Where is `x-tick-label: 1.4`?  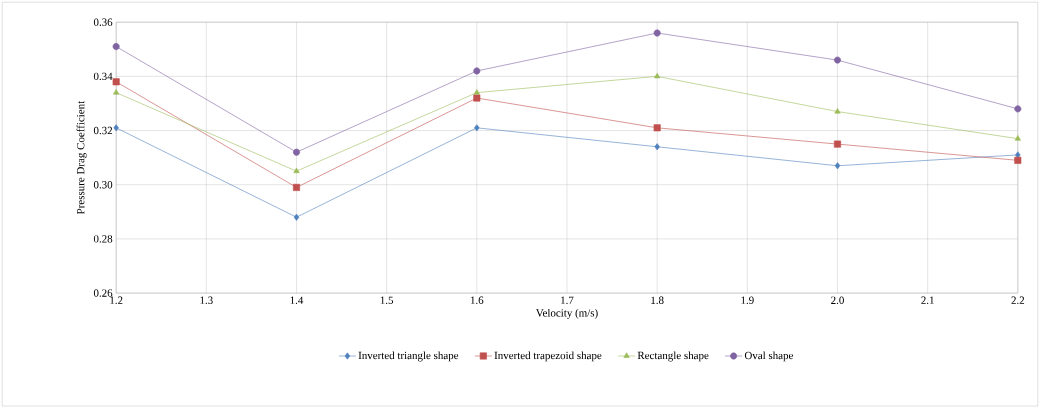 x-tick-label: 1.4 is located at coordinates (297, 300).